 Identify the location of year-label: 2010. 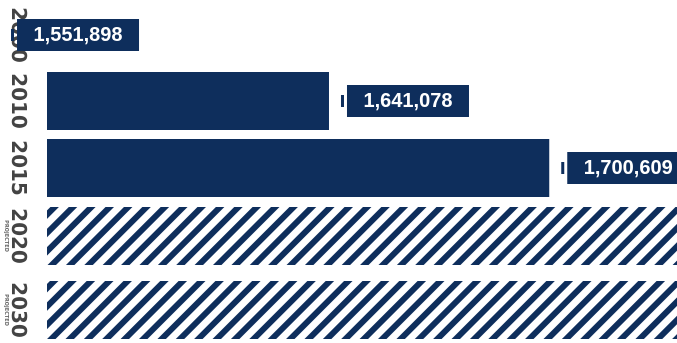
(19, 101).